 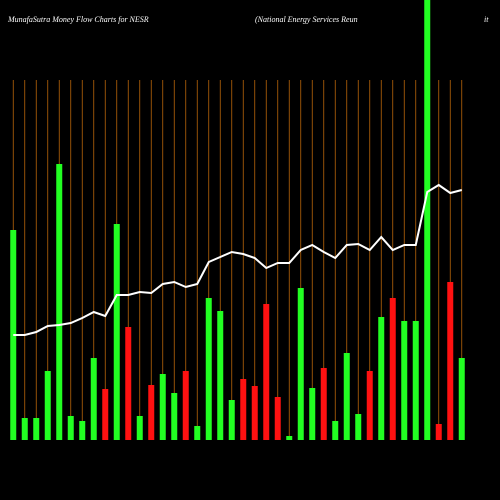 What do you see at coordinates (306, 19) in the screenshot?
I see `chart-subtitle: (National Energy Services Reun` at bounding box center [306, 19].